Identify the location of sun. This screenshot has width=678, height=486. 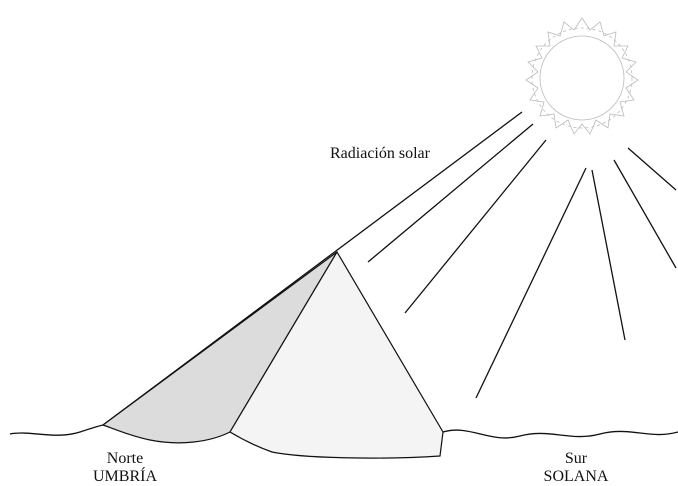
(582, 76).